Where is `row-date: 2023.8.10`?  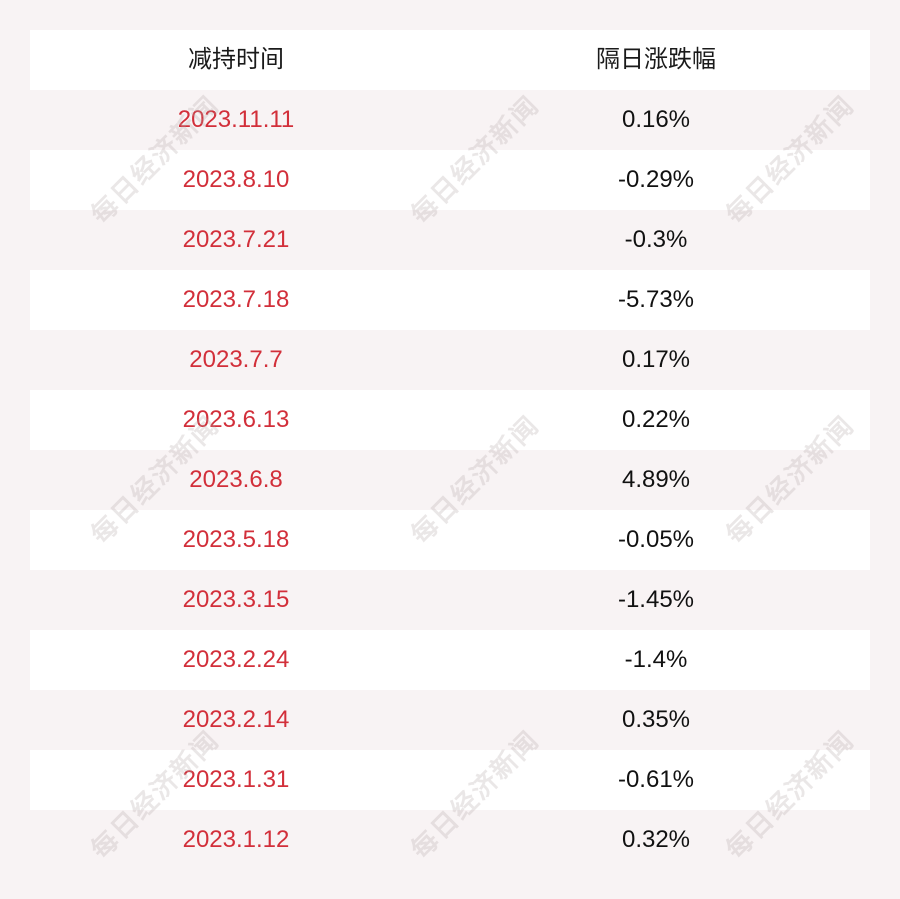
row-date: 2023.8.10 is located at coordinates (236, 179).